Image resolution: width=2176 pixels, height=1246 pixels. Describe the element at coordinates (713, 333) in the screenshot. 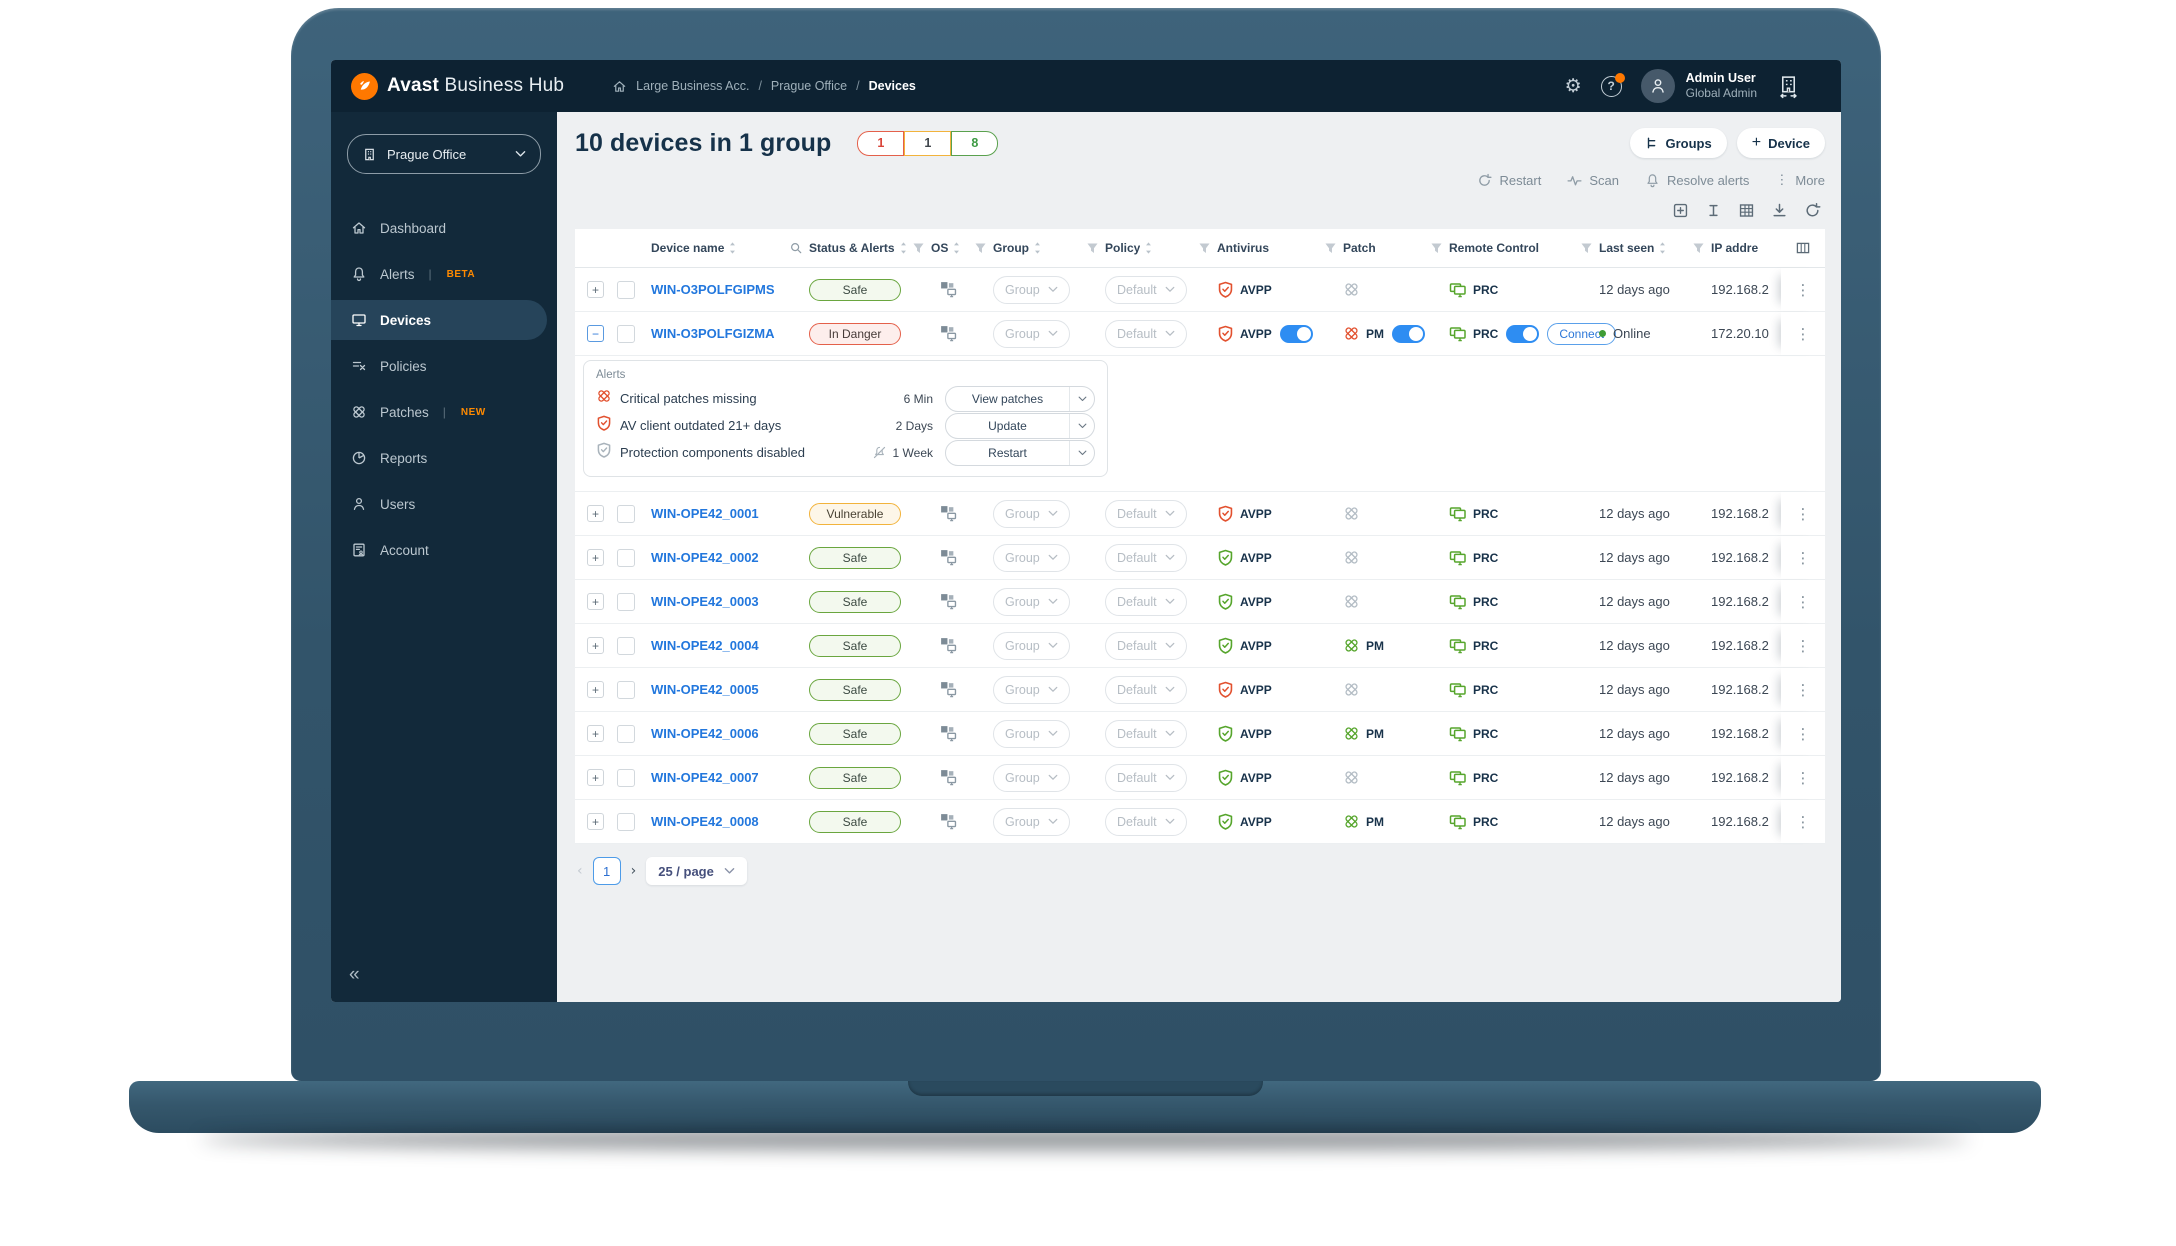

I see `device-name-link: WIN-O3POLFGIZMA` at that location.